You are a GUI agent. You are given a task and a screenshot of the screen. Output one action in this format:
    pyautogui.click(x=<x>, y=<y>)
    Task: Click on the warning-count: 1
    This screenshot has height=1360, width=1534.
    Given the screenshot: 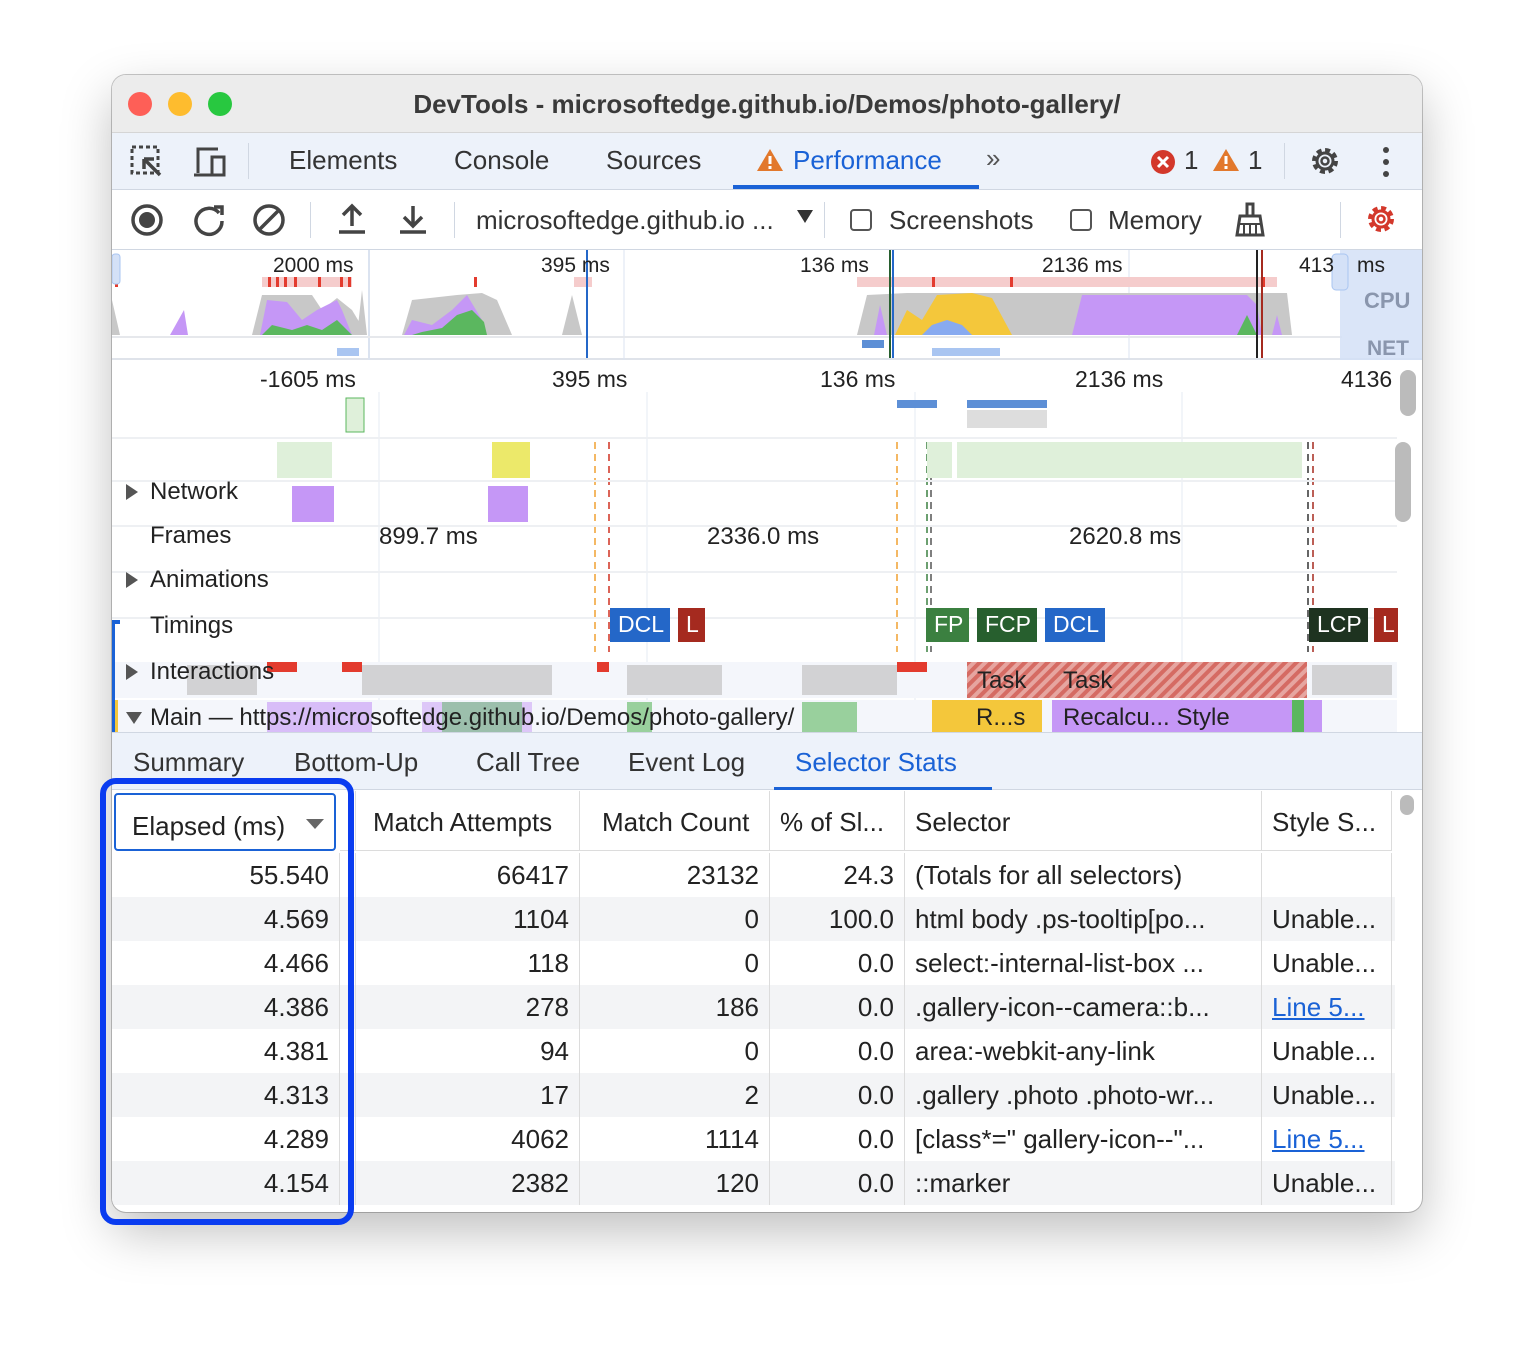 What is the action you would take?
    pyautogui.click(x=1255, y=160)
    